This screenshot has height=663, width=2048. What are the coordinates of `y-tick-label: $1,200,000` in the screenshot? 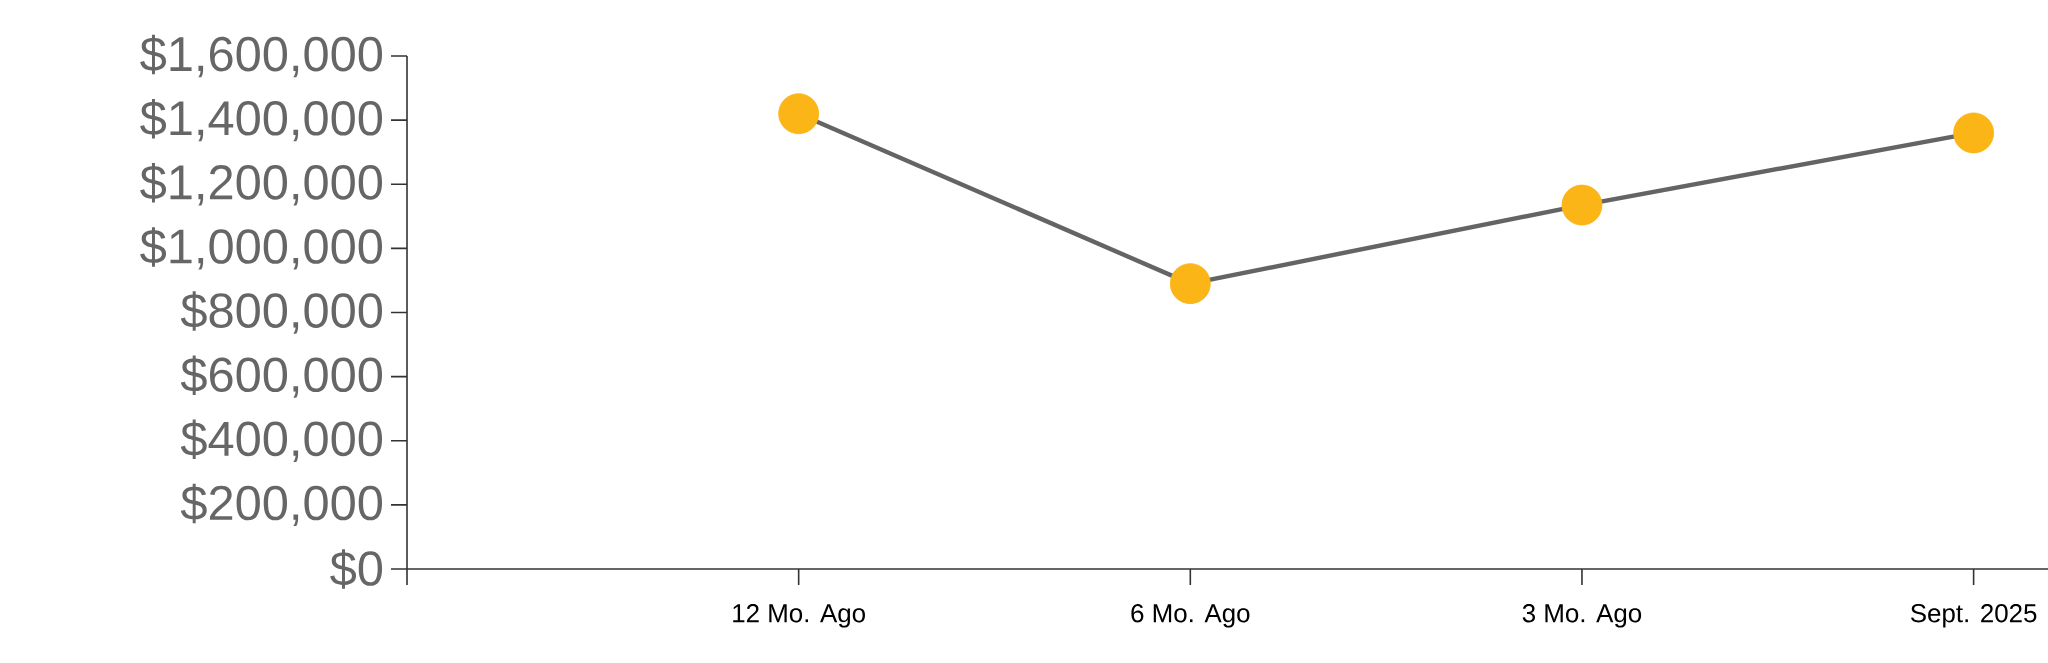 It's located at (261, 184).